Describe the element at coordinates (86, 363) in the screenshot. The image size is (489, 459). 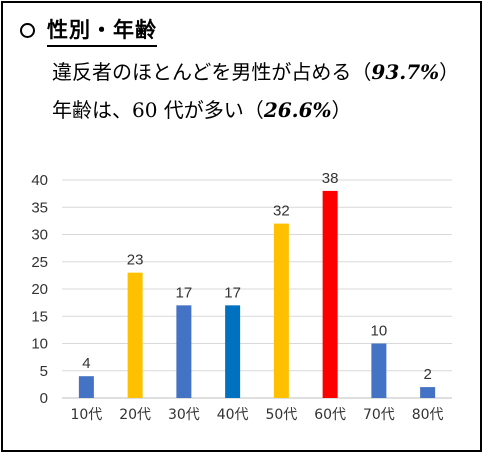
I see `data-label: 4` at that location.